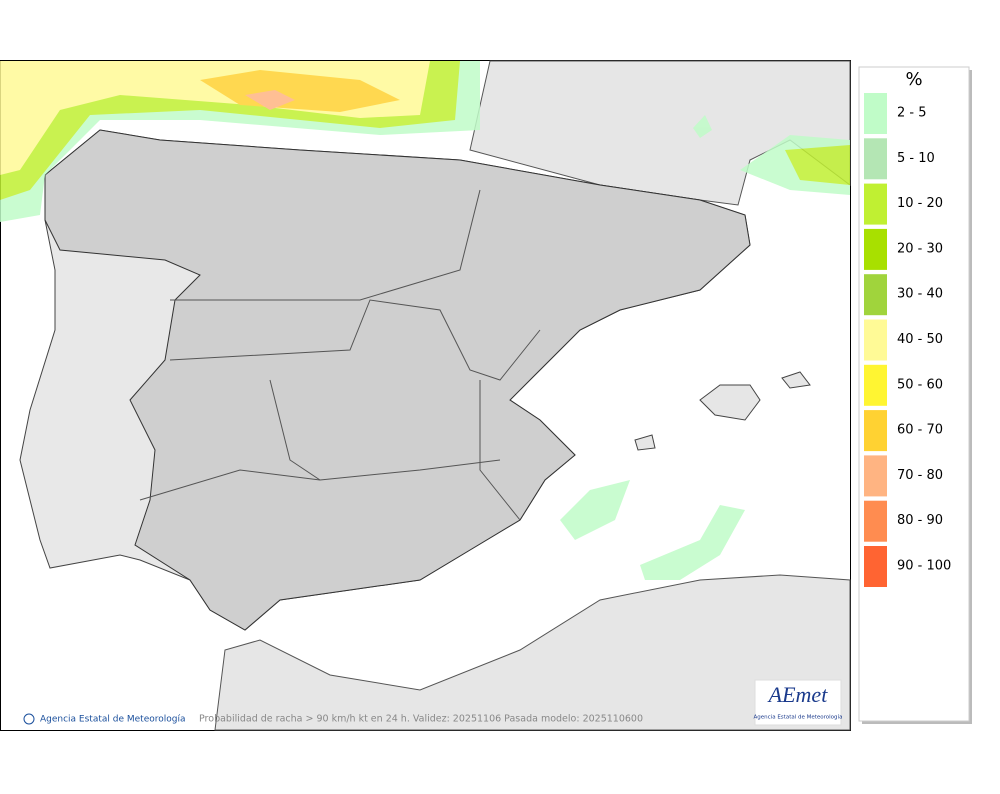  Describe the element at coordinates (645, 442) in the screenshot. I see `ibiza` at that location.